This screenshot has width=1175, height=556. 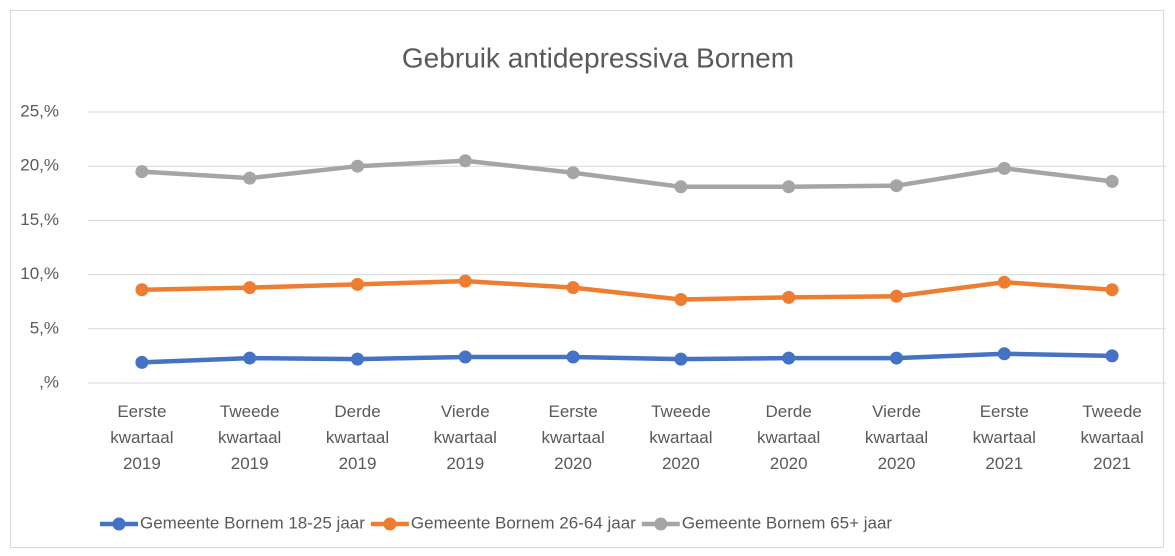 What do you see at coordinates (252, 522) in the screenshot?
I see `legend-label: Gemeente Bornem 18-25 jaar` at bounding box center [252, 522].